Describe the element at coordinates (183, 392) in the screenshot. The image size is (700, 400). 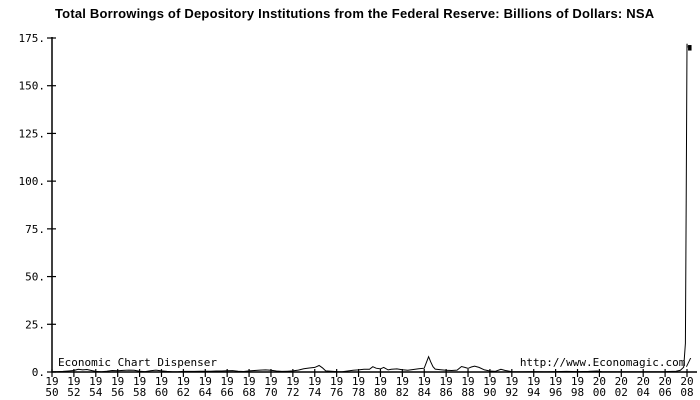
I see `x-tick-label-year: 62` at that location.